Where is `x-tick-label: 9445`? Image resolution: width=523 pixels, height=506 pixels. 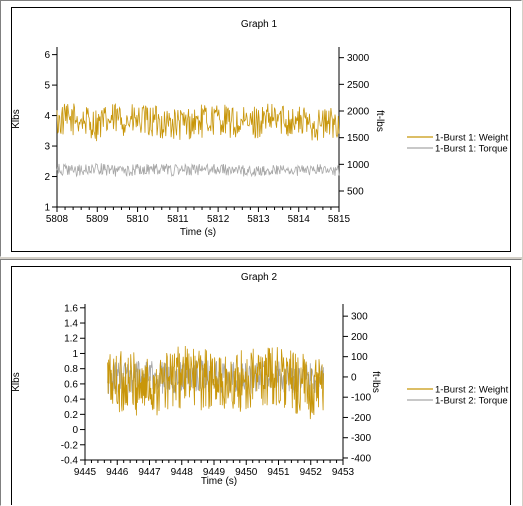 x-tick-label: 9445 is located at coordinates (85, 472).